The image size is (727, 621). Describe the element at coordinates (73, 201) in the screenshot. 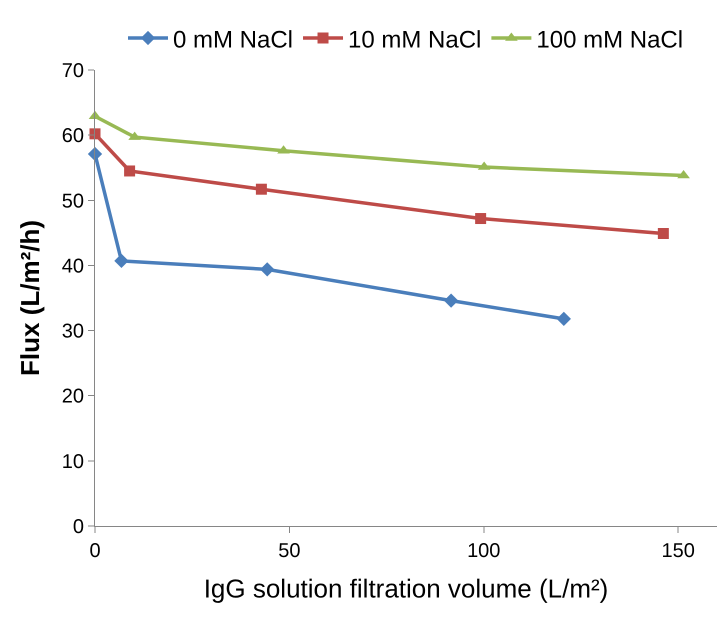

I see `y-tick-label: 50` at that location.